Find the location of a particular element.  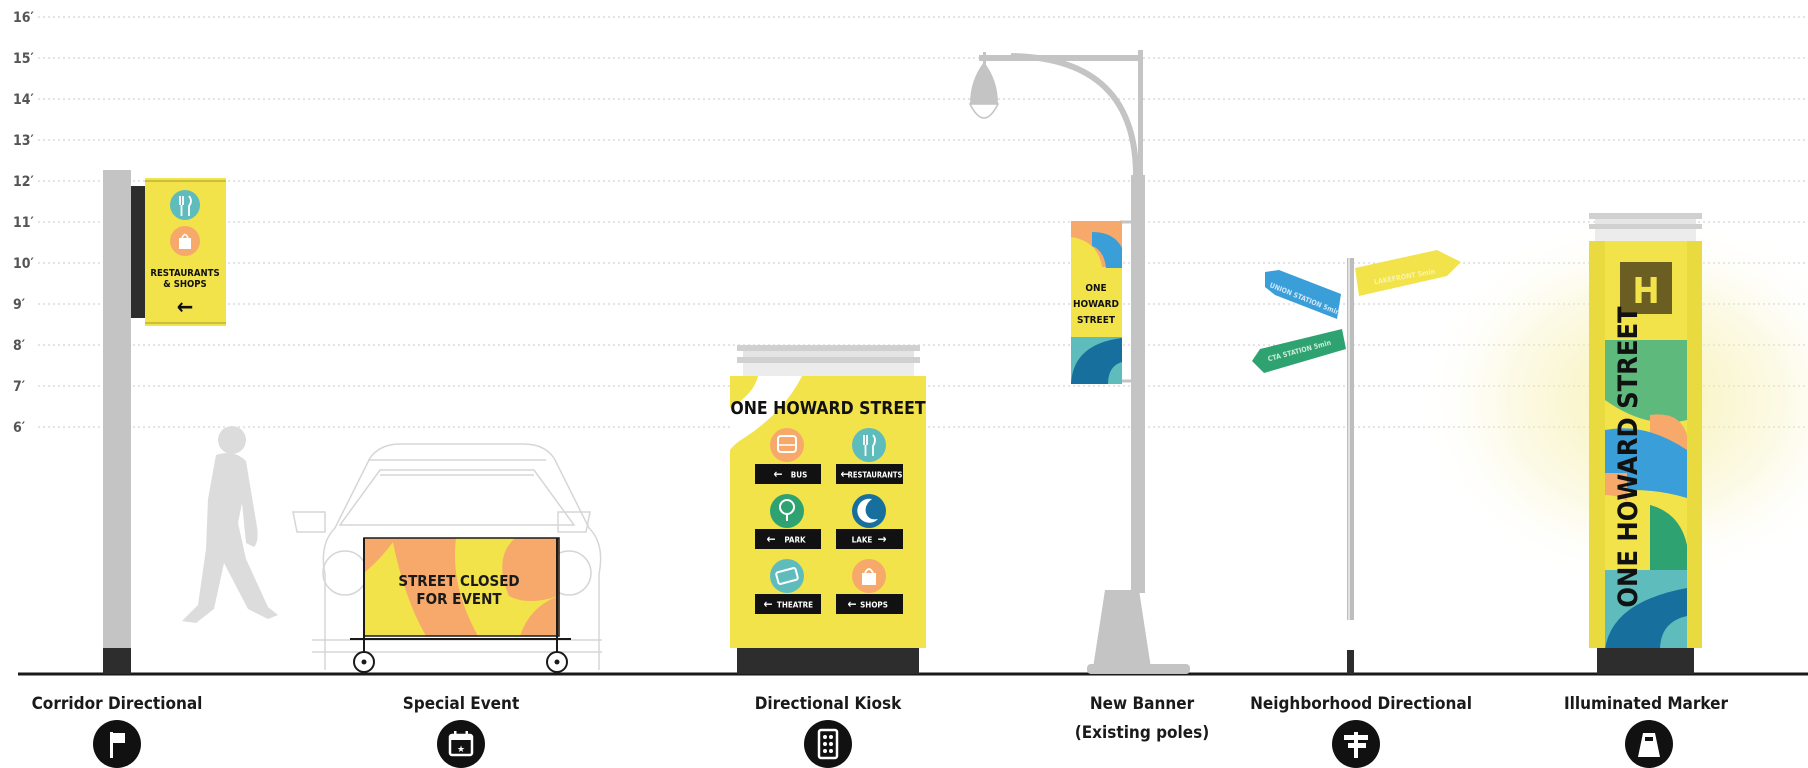

height-scale-labels: 16′ 15′ 14′ 13′ 12′ 11′ 10′ 9′ 8′ 7′ 6′ is located at coordinates (24, 223).